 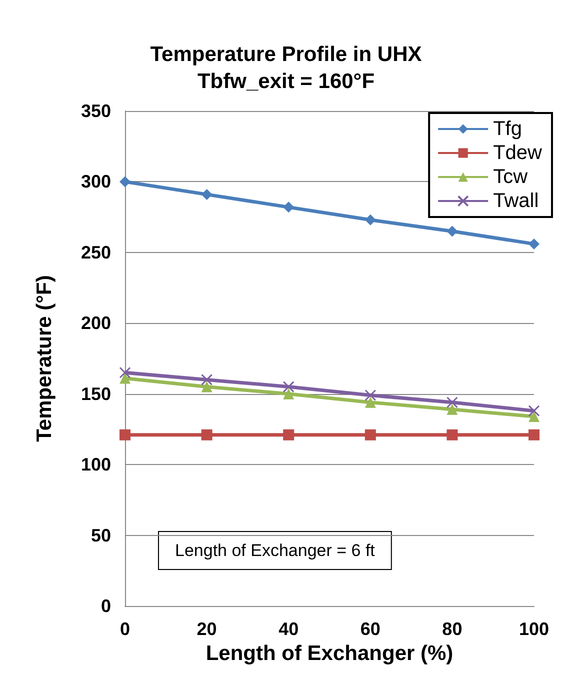 I want to click on x-tick-label: 40, so click(x=288, y=629).